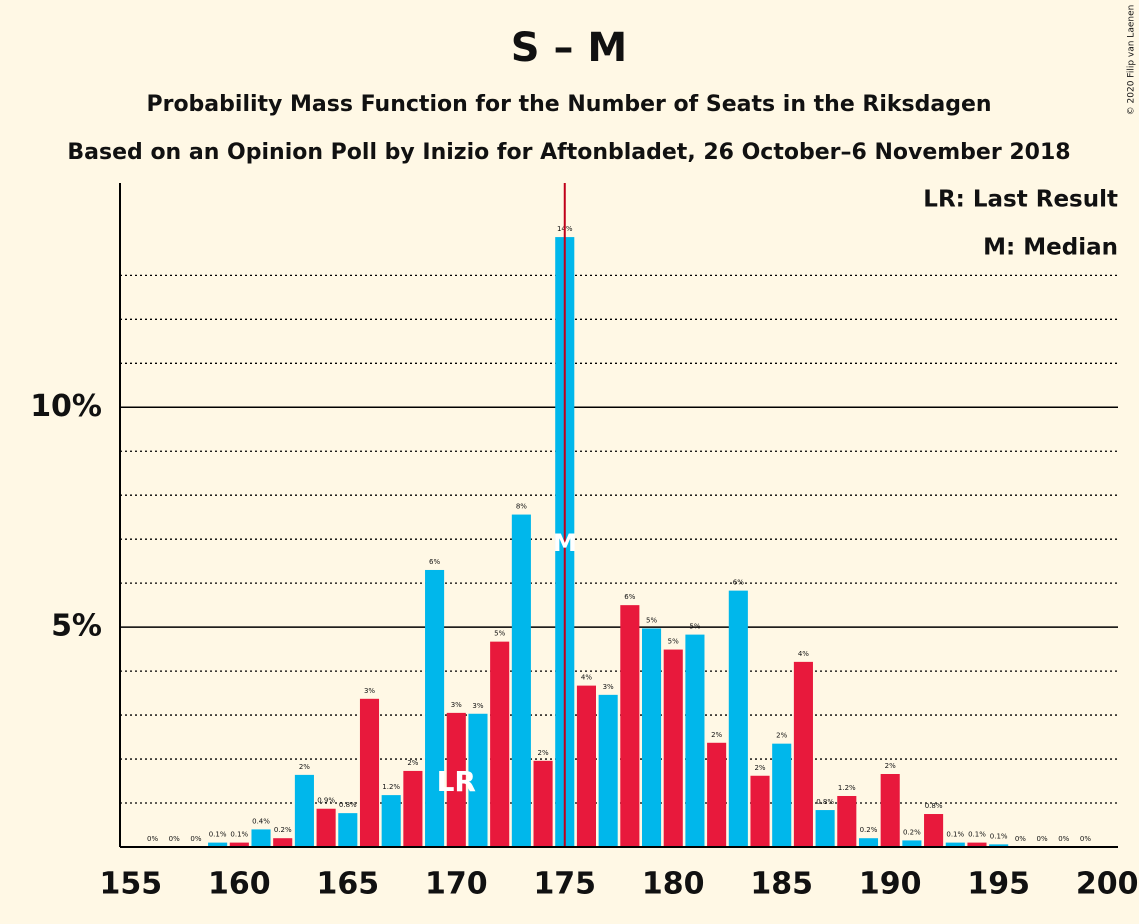  What do you see at coordinates (1132, 60) in the screenshot?
I see `copyright: © 2020 Filip van Laenen` at bounding box center [1132, 60].